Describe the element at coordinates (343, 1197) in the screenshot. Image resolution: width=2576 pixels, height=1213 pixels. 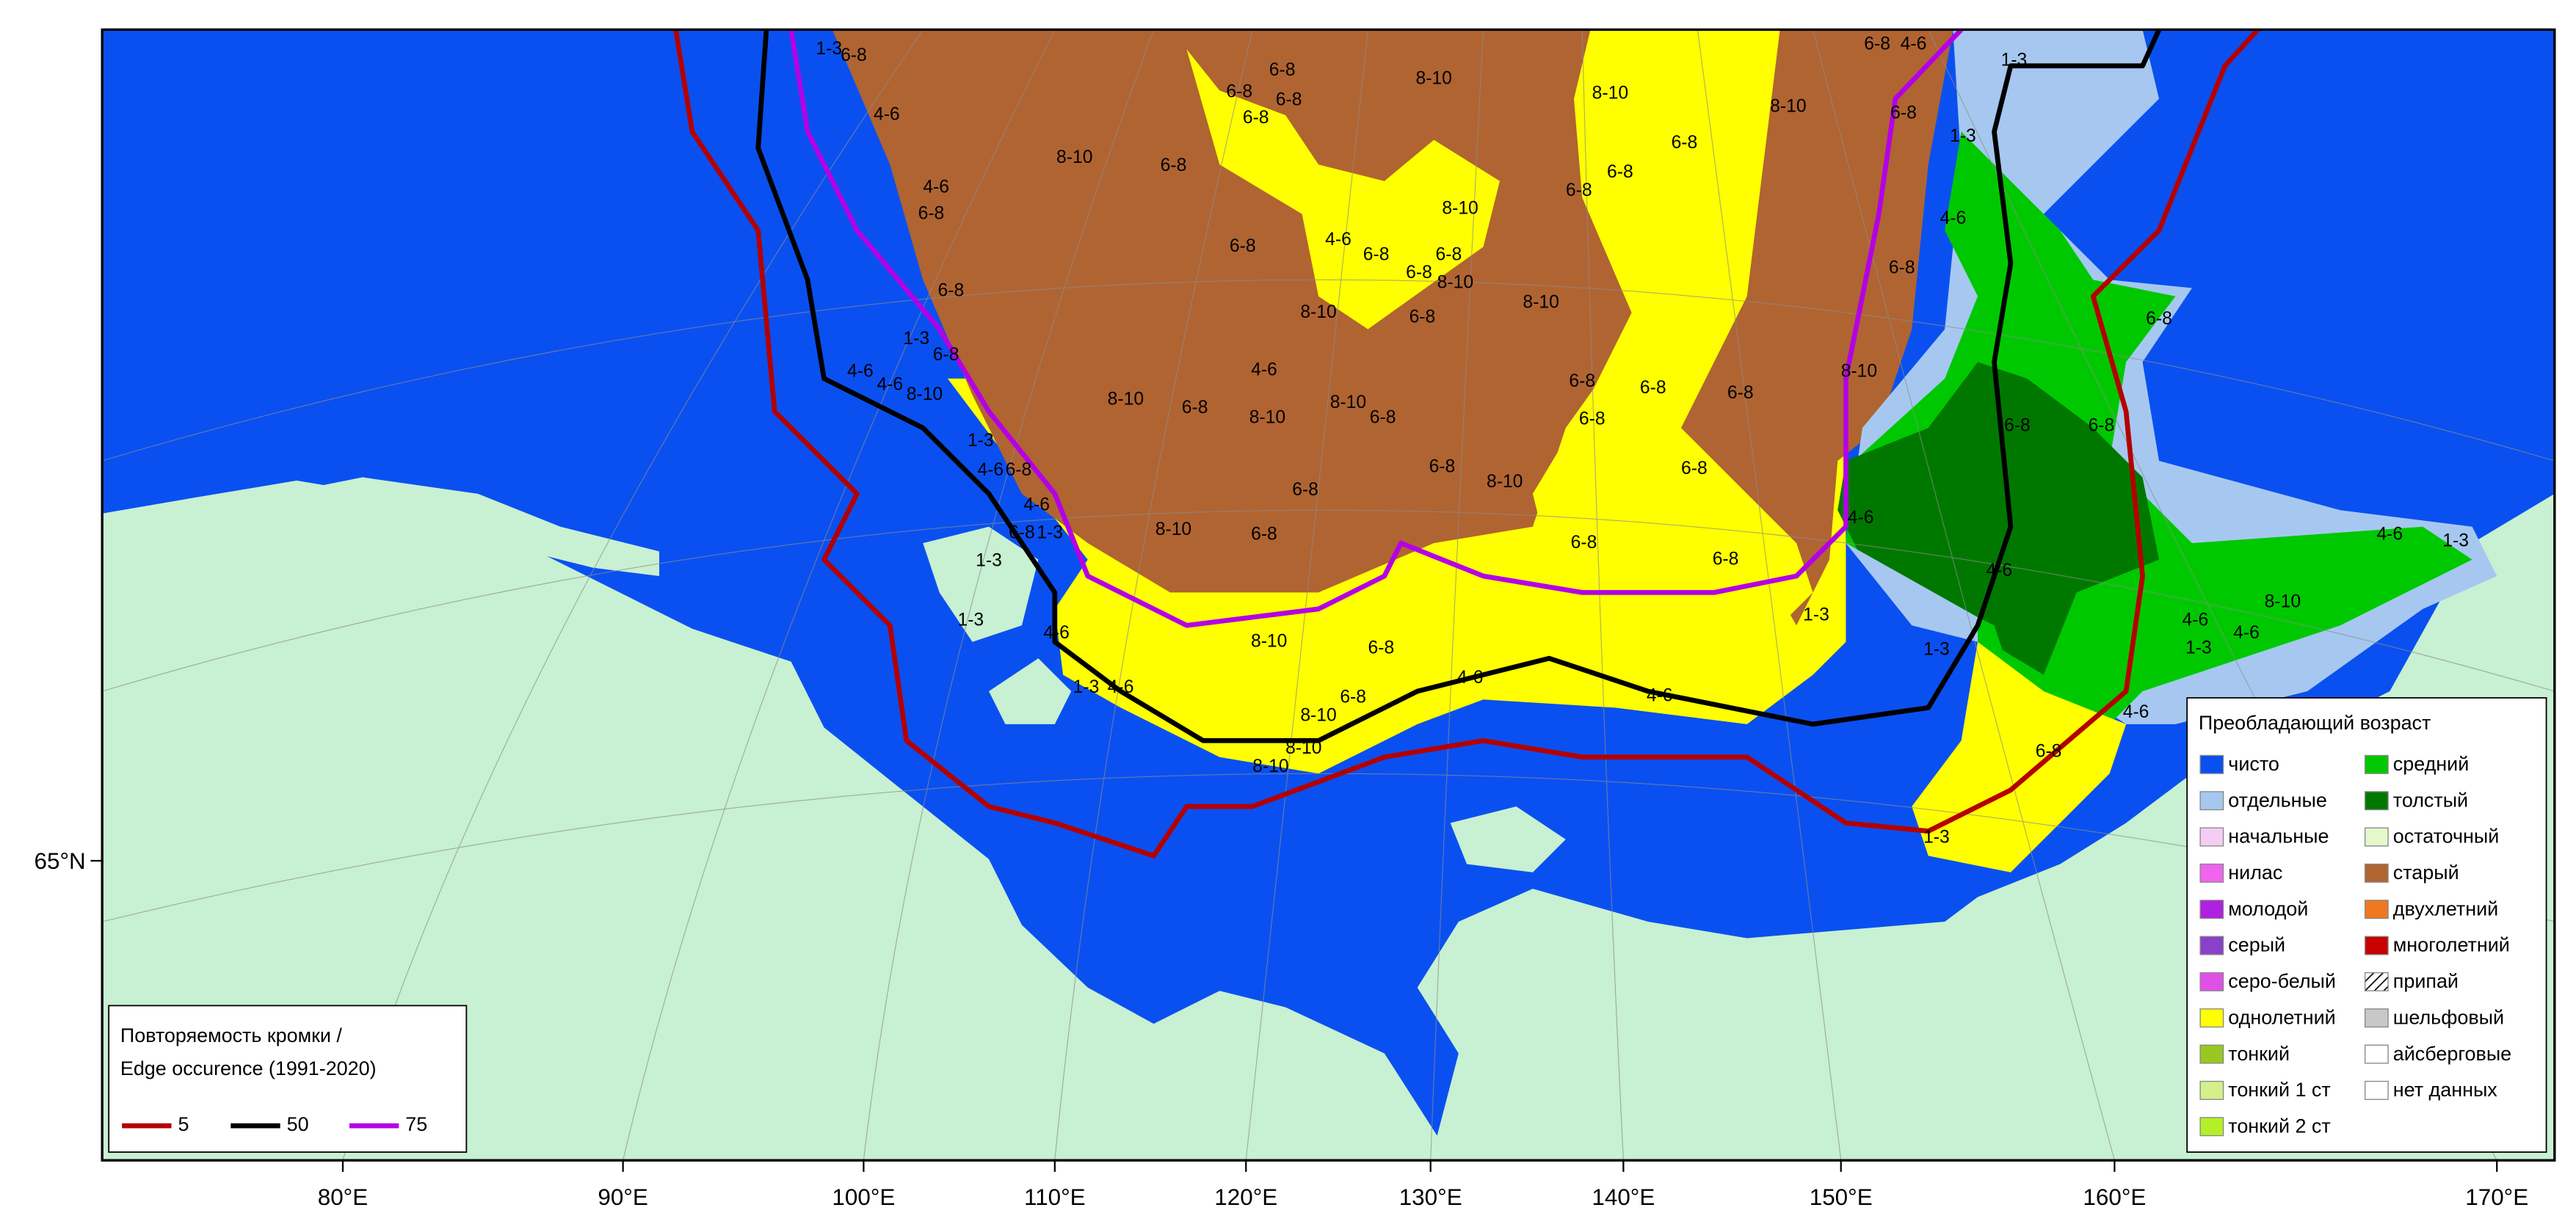
I see `lon-label: 80°E` at that location.